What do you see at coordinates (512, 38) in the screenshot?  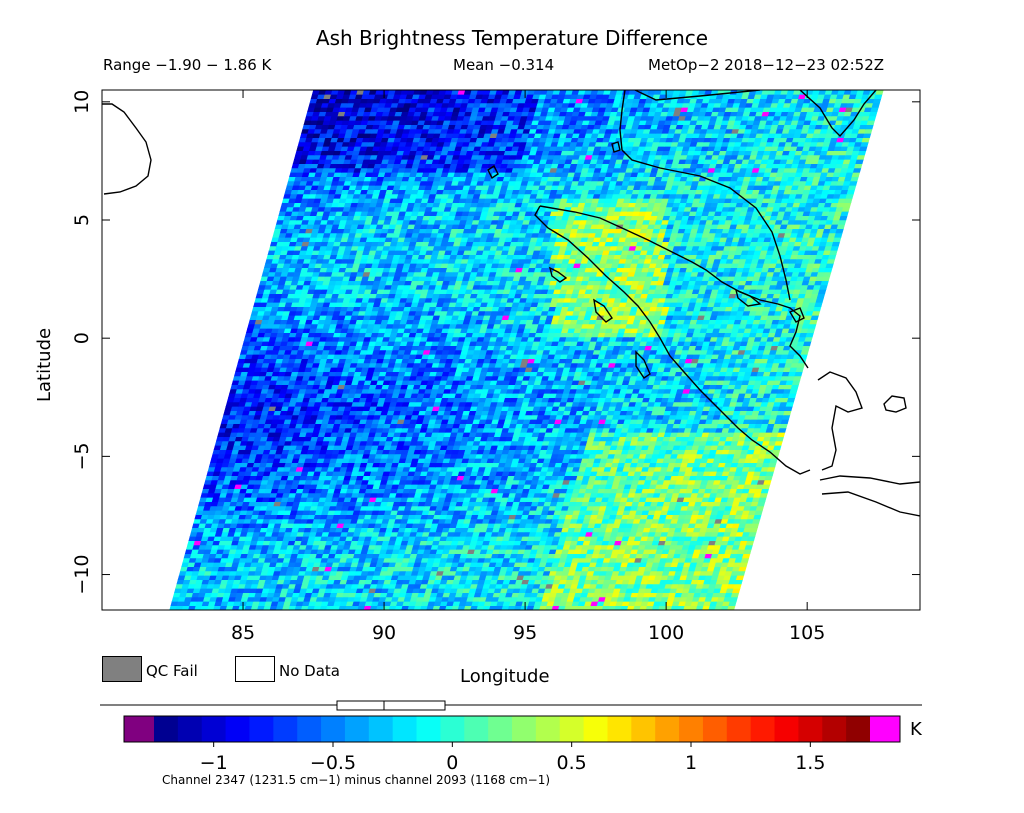 I see `chart-title: Ash Brightness Temperature Difference` at bounding box center [512, 38].